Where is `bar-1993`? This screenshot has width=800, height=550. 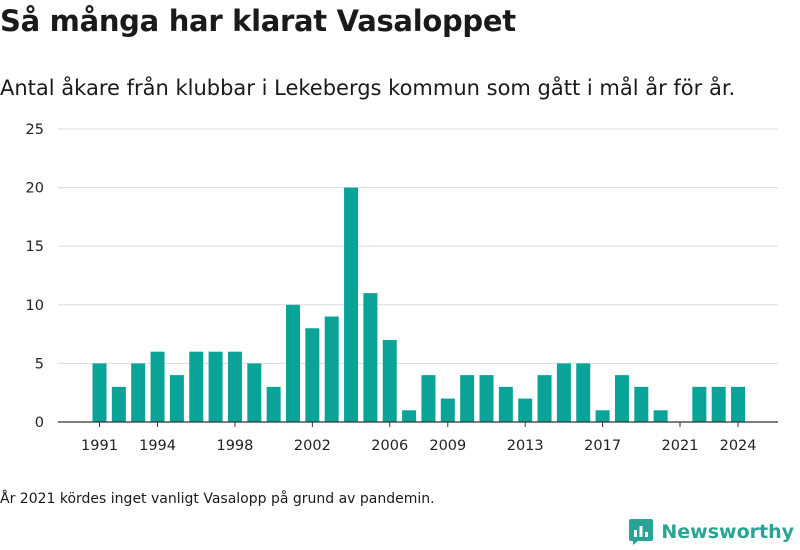 bar-1993 is located at coordinates (138, 392).